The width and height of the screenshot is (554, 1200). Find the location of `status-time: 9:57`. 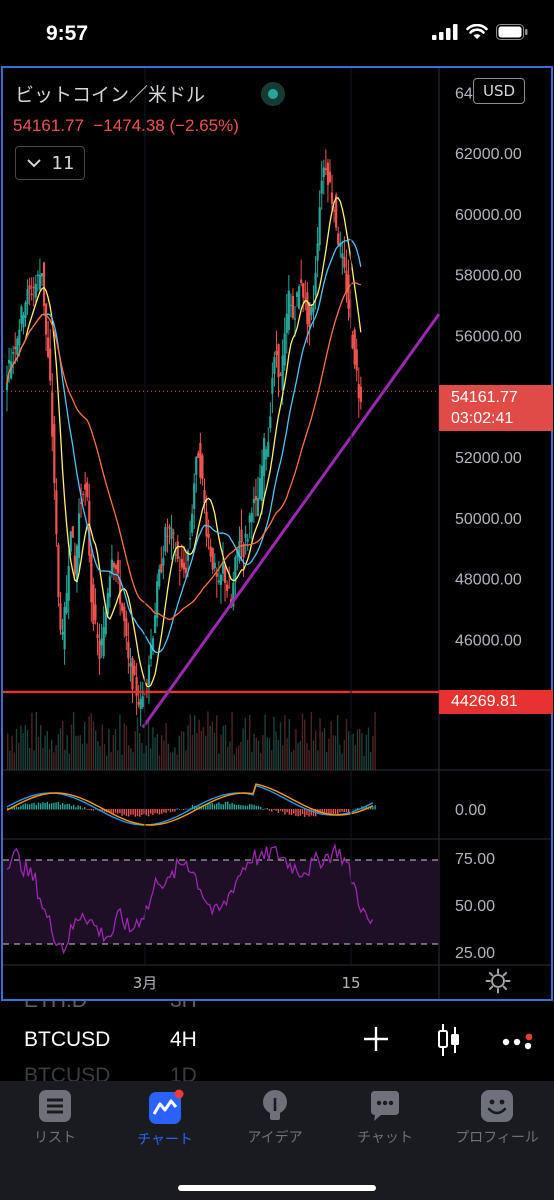

status-time: 9:57 is located at coordinates (67, 33).